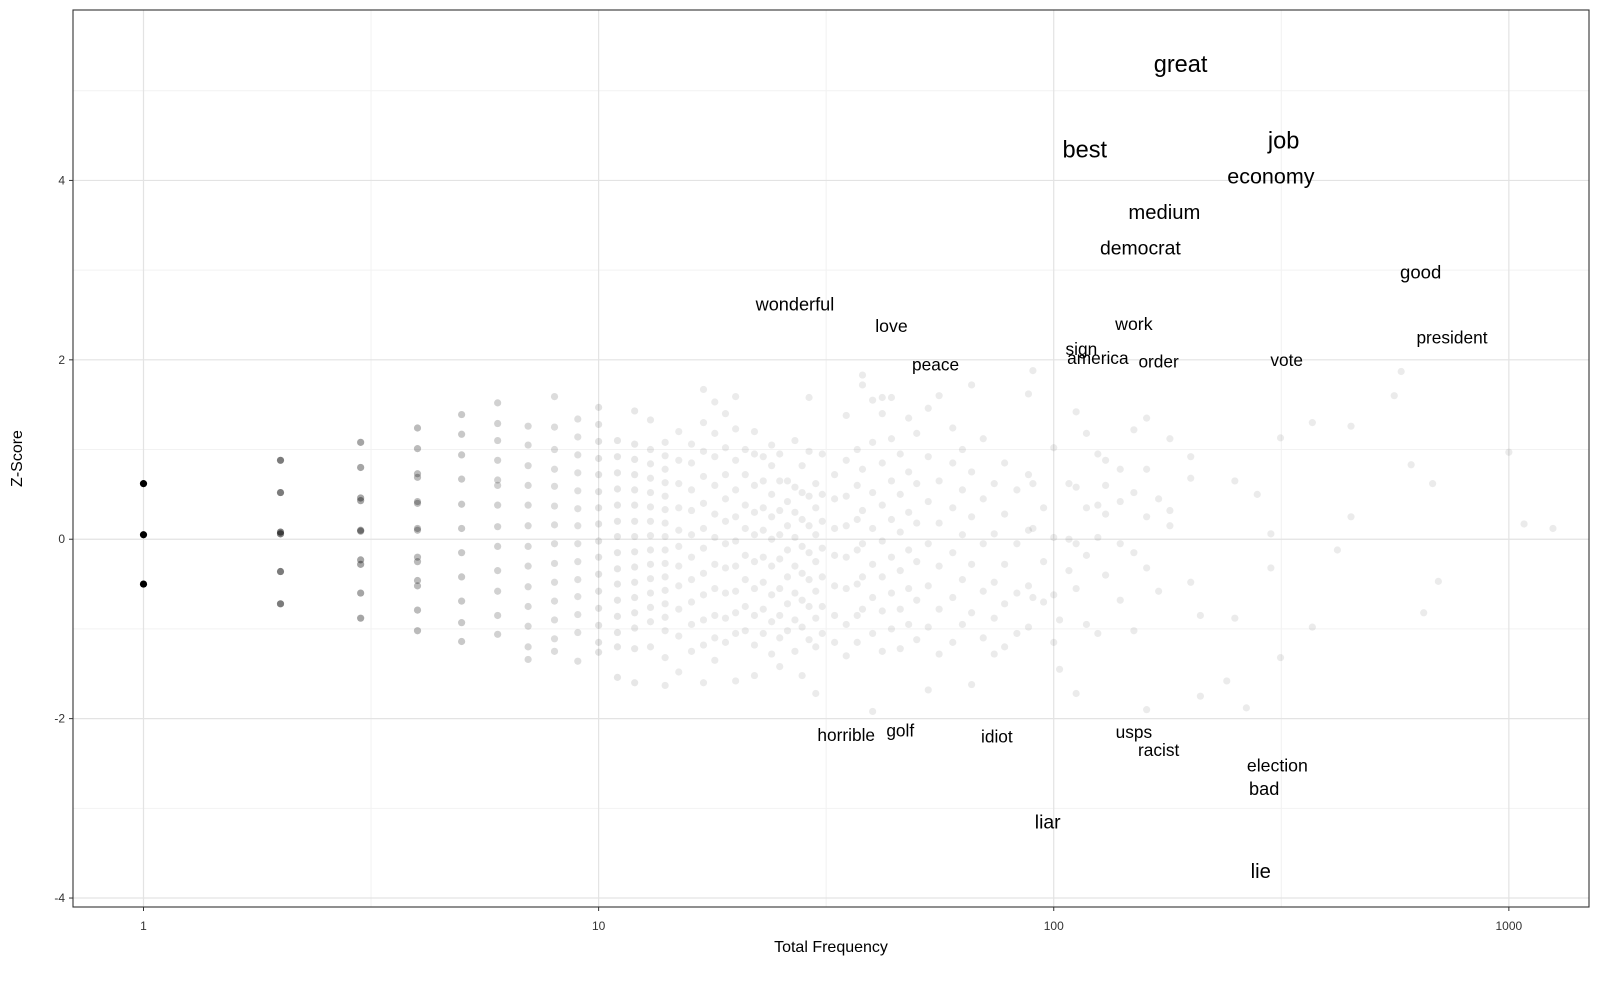 Image resolution: width=1600 pixels, height=985 pixels. I want to click on word-label: bad, so click(1264, 789).